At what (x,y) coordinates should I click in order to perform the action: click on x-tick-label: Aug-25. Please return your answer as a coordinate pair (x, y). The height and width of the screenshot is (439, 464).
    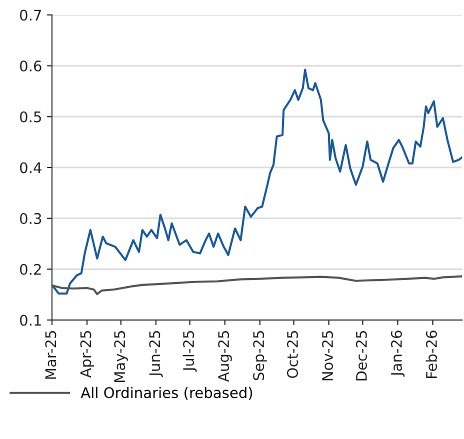
    Looking at the image, I should click on (225, 356).